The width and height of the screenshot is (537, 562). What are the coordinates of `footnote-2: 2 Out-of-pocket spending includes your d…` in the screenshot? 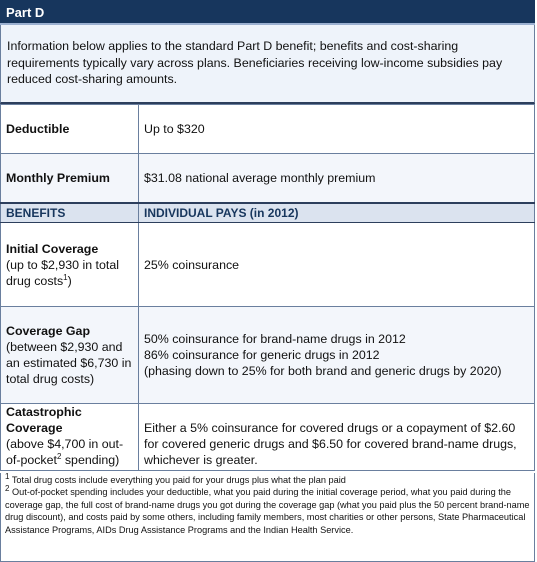 It's located at (267, 510).